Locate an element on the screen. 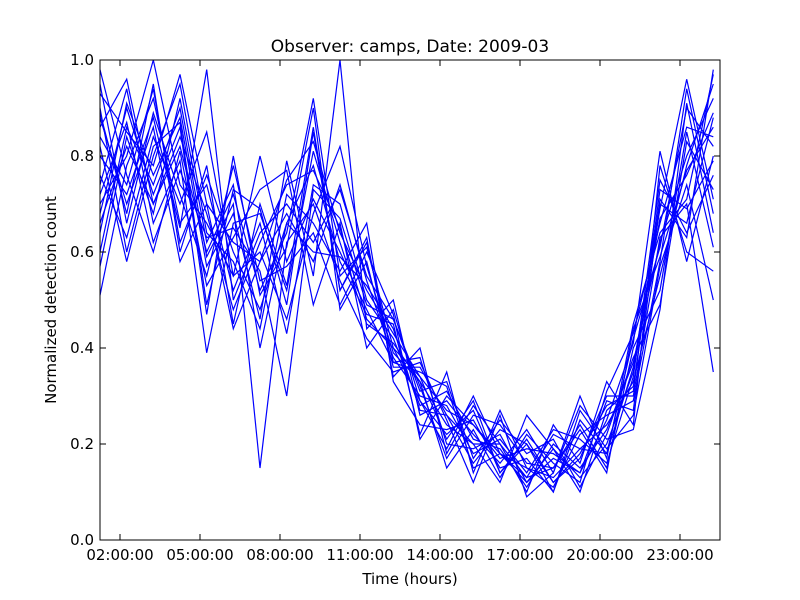  chart-title: Observer: camps, Date: 2009-03 is located at coordinates (410, 47).